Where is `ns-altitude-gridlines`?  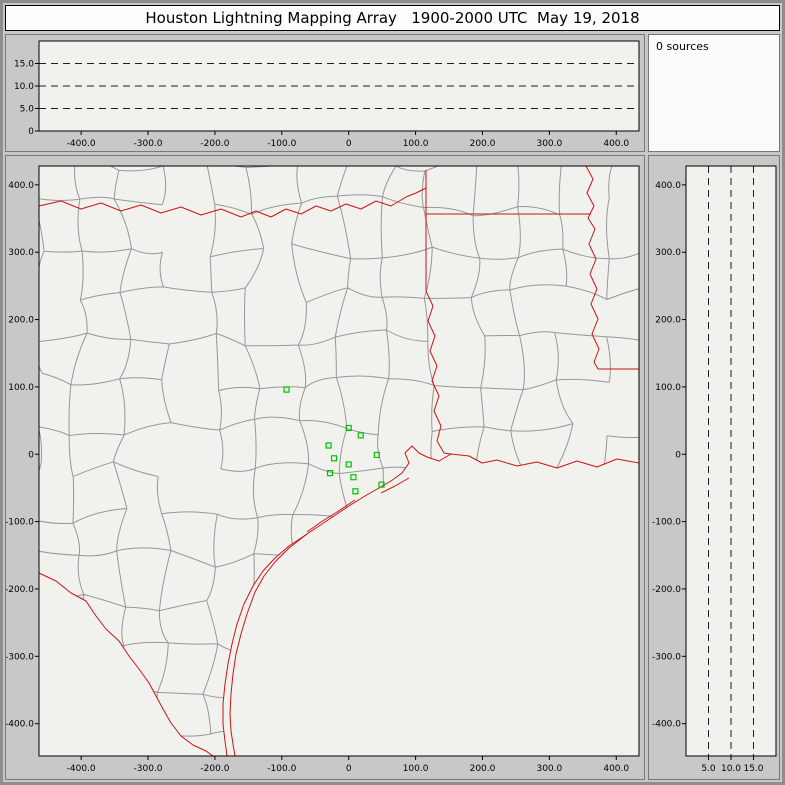
ns-altitude-gridlines is located at coordinates (731, 461).